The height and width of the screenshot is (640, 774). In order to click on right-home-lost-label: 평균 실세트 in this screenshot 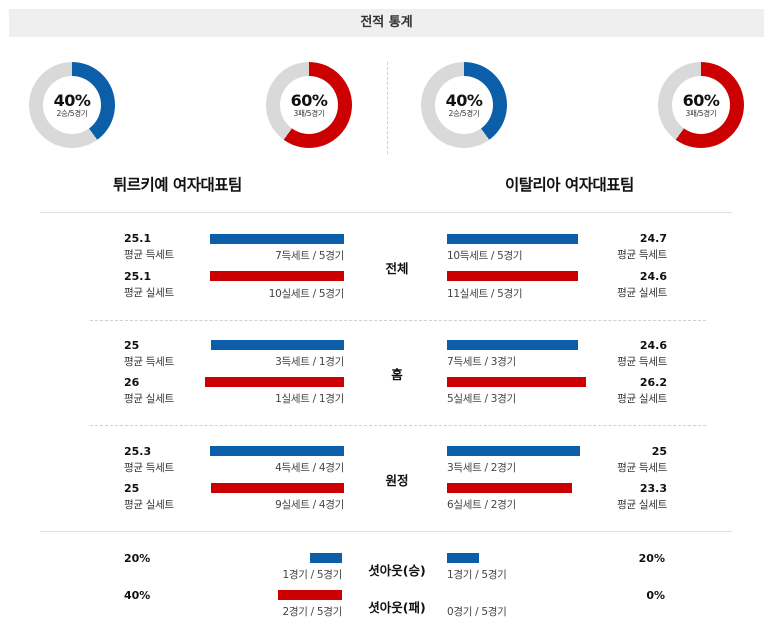, I will do `click(642, 399)`.